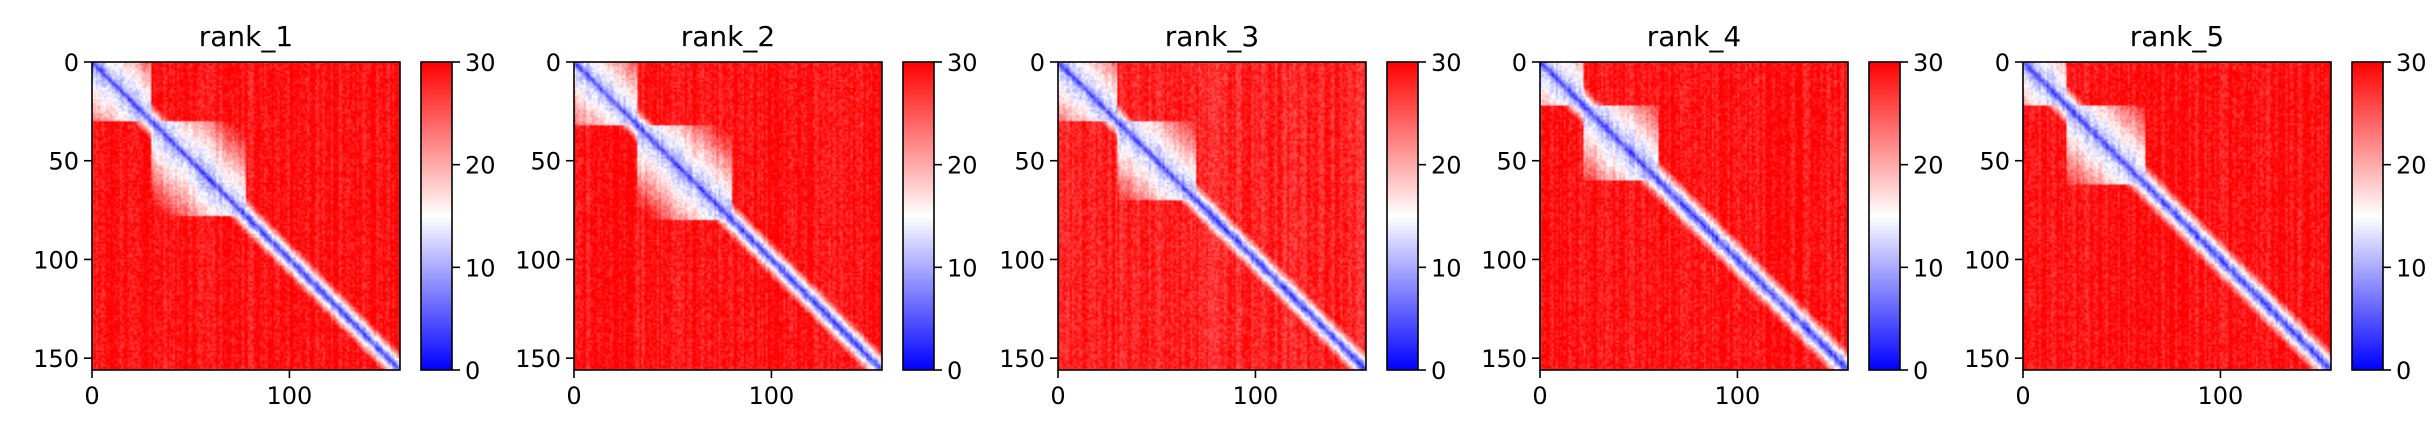 The image size is (2435, 438). Describe the element at coordinates (728, 36) in the screenshot. I see `panel-title: rank_2` at that location.